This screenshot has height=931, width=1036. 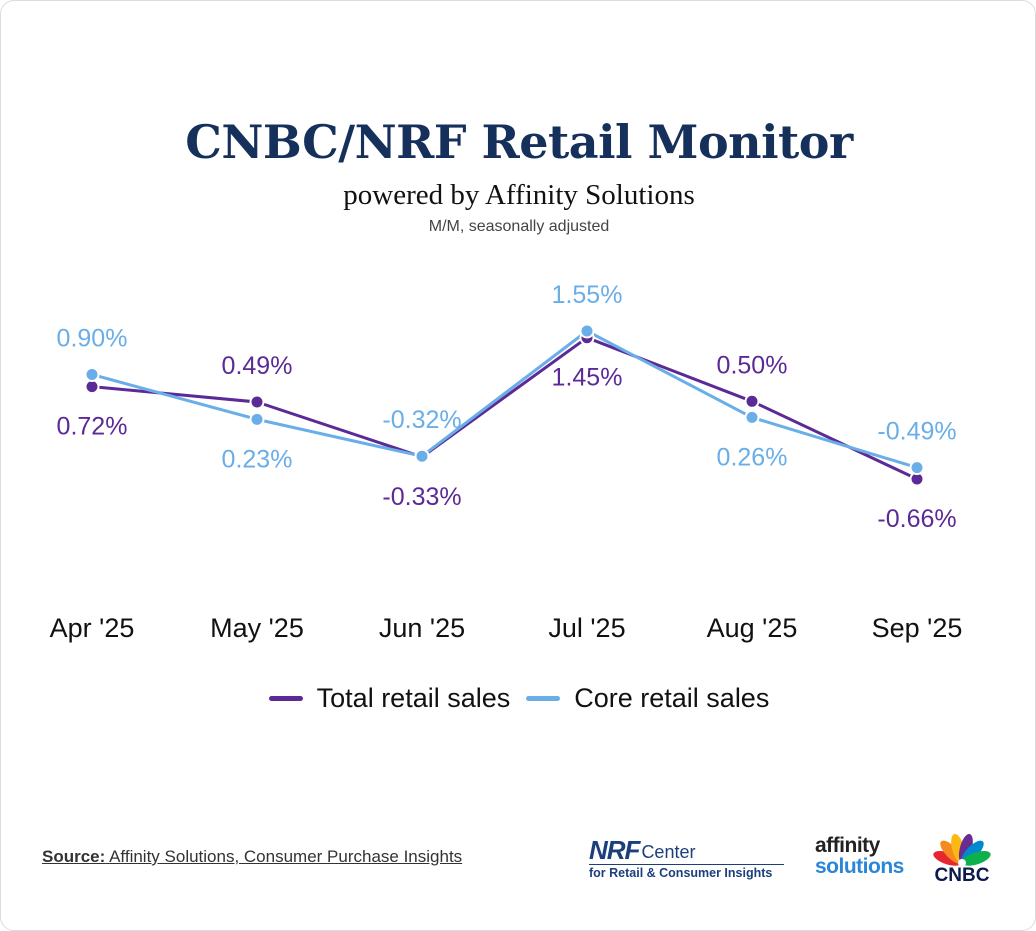 I want to click on data-label-total: 0.50%, so click(x=752, y=365).